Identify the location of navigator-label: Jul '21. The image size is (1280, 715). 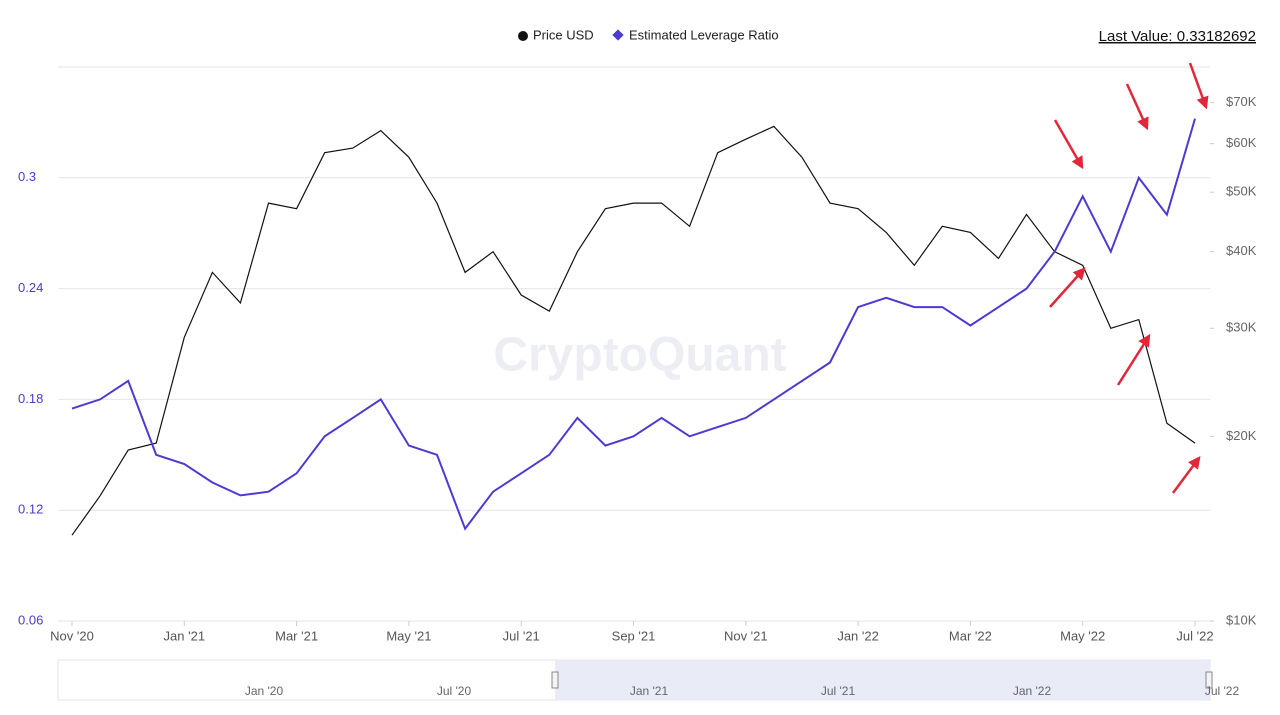
(838, 691).